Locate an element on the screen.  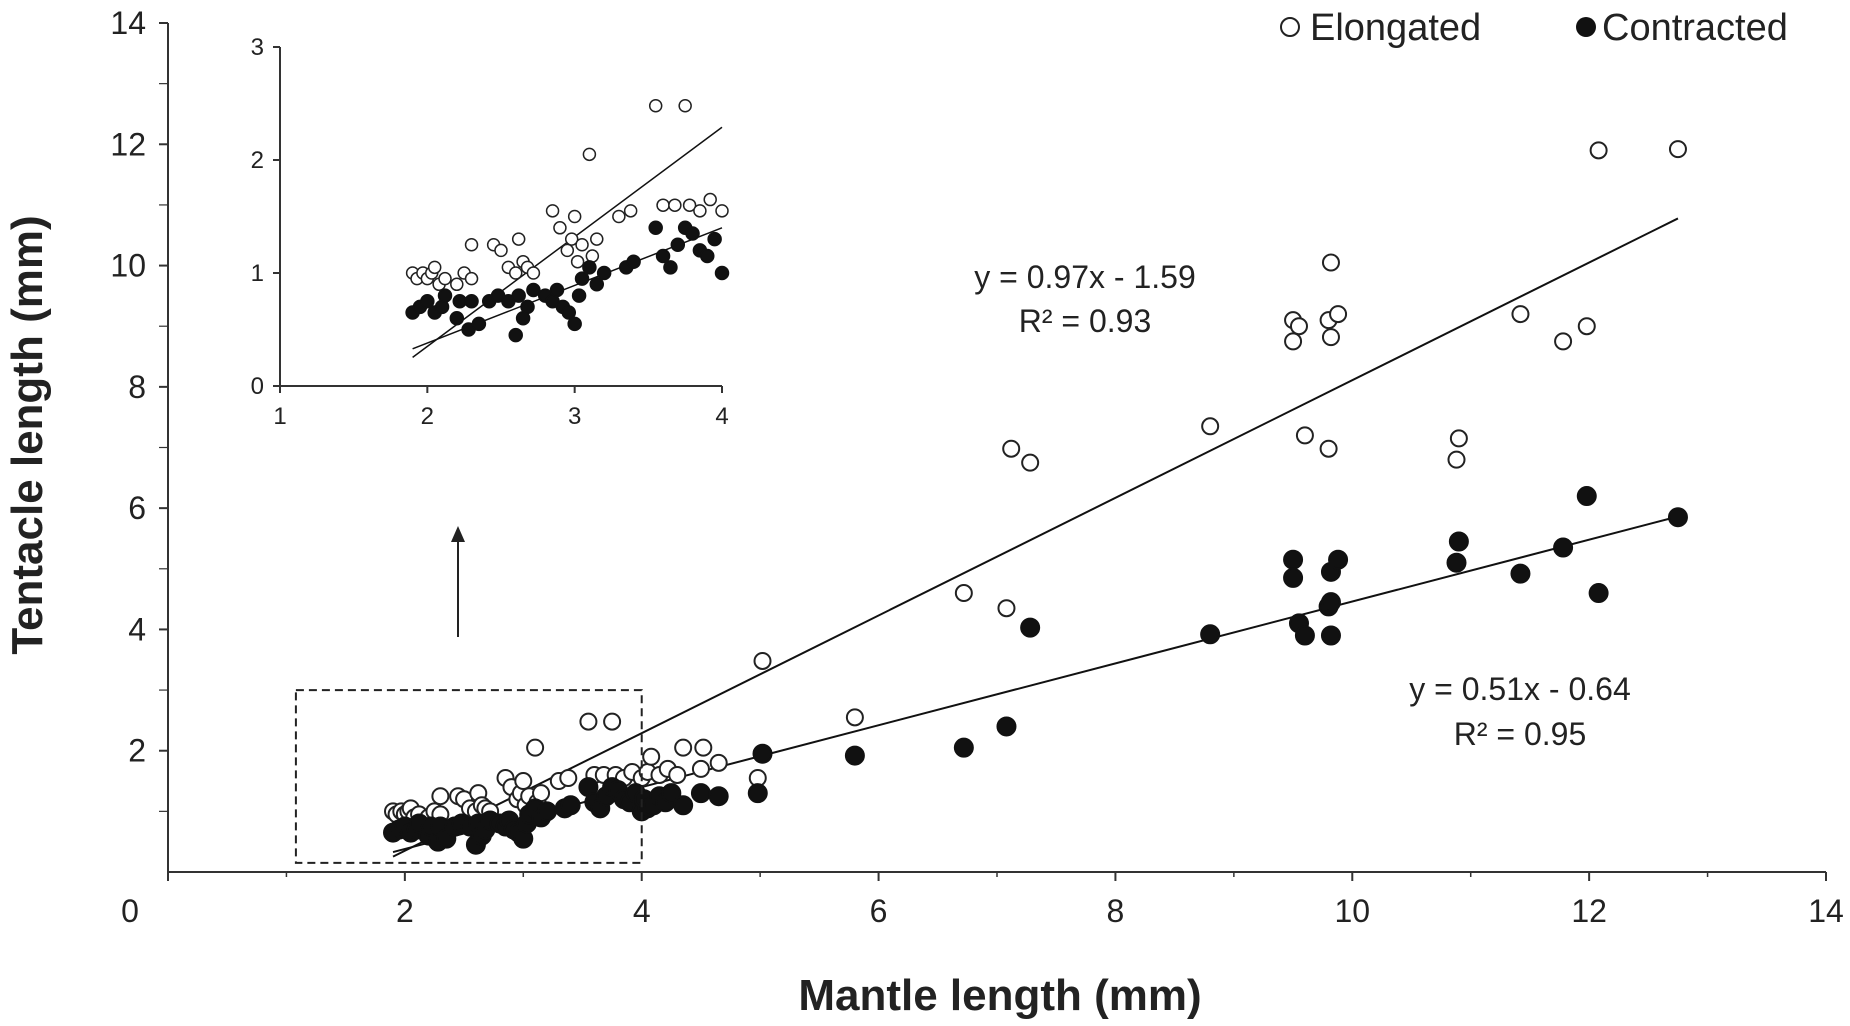
x-tick-label: 2 is located at coordinates (405, 911).